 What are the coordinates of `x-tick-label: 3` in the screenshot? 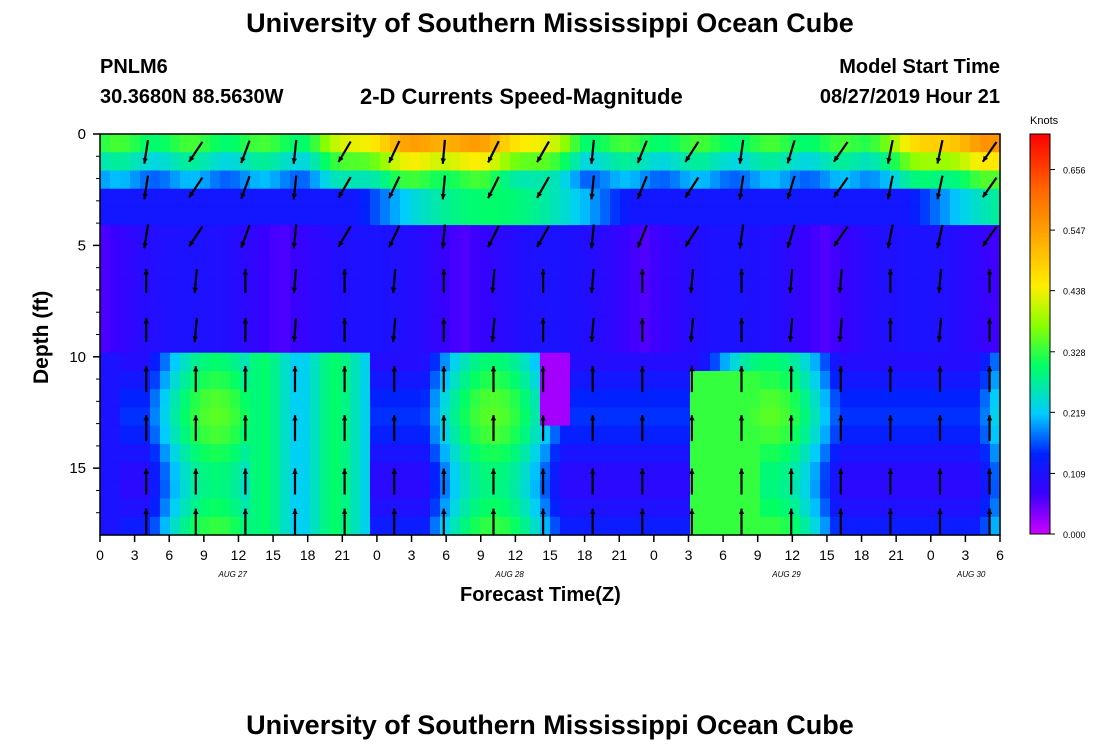 It's located at (689, 555).